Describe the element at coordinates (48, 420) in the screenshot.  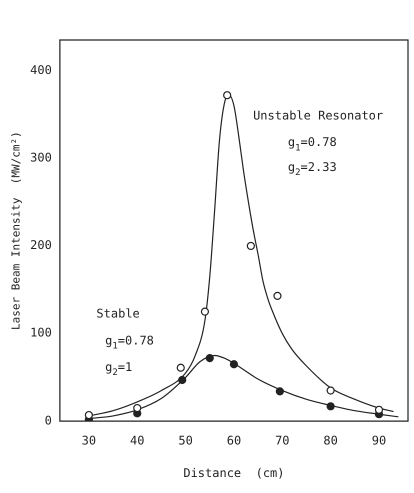
I see `y-tick-label: 0` at that location.